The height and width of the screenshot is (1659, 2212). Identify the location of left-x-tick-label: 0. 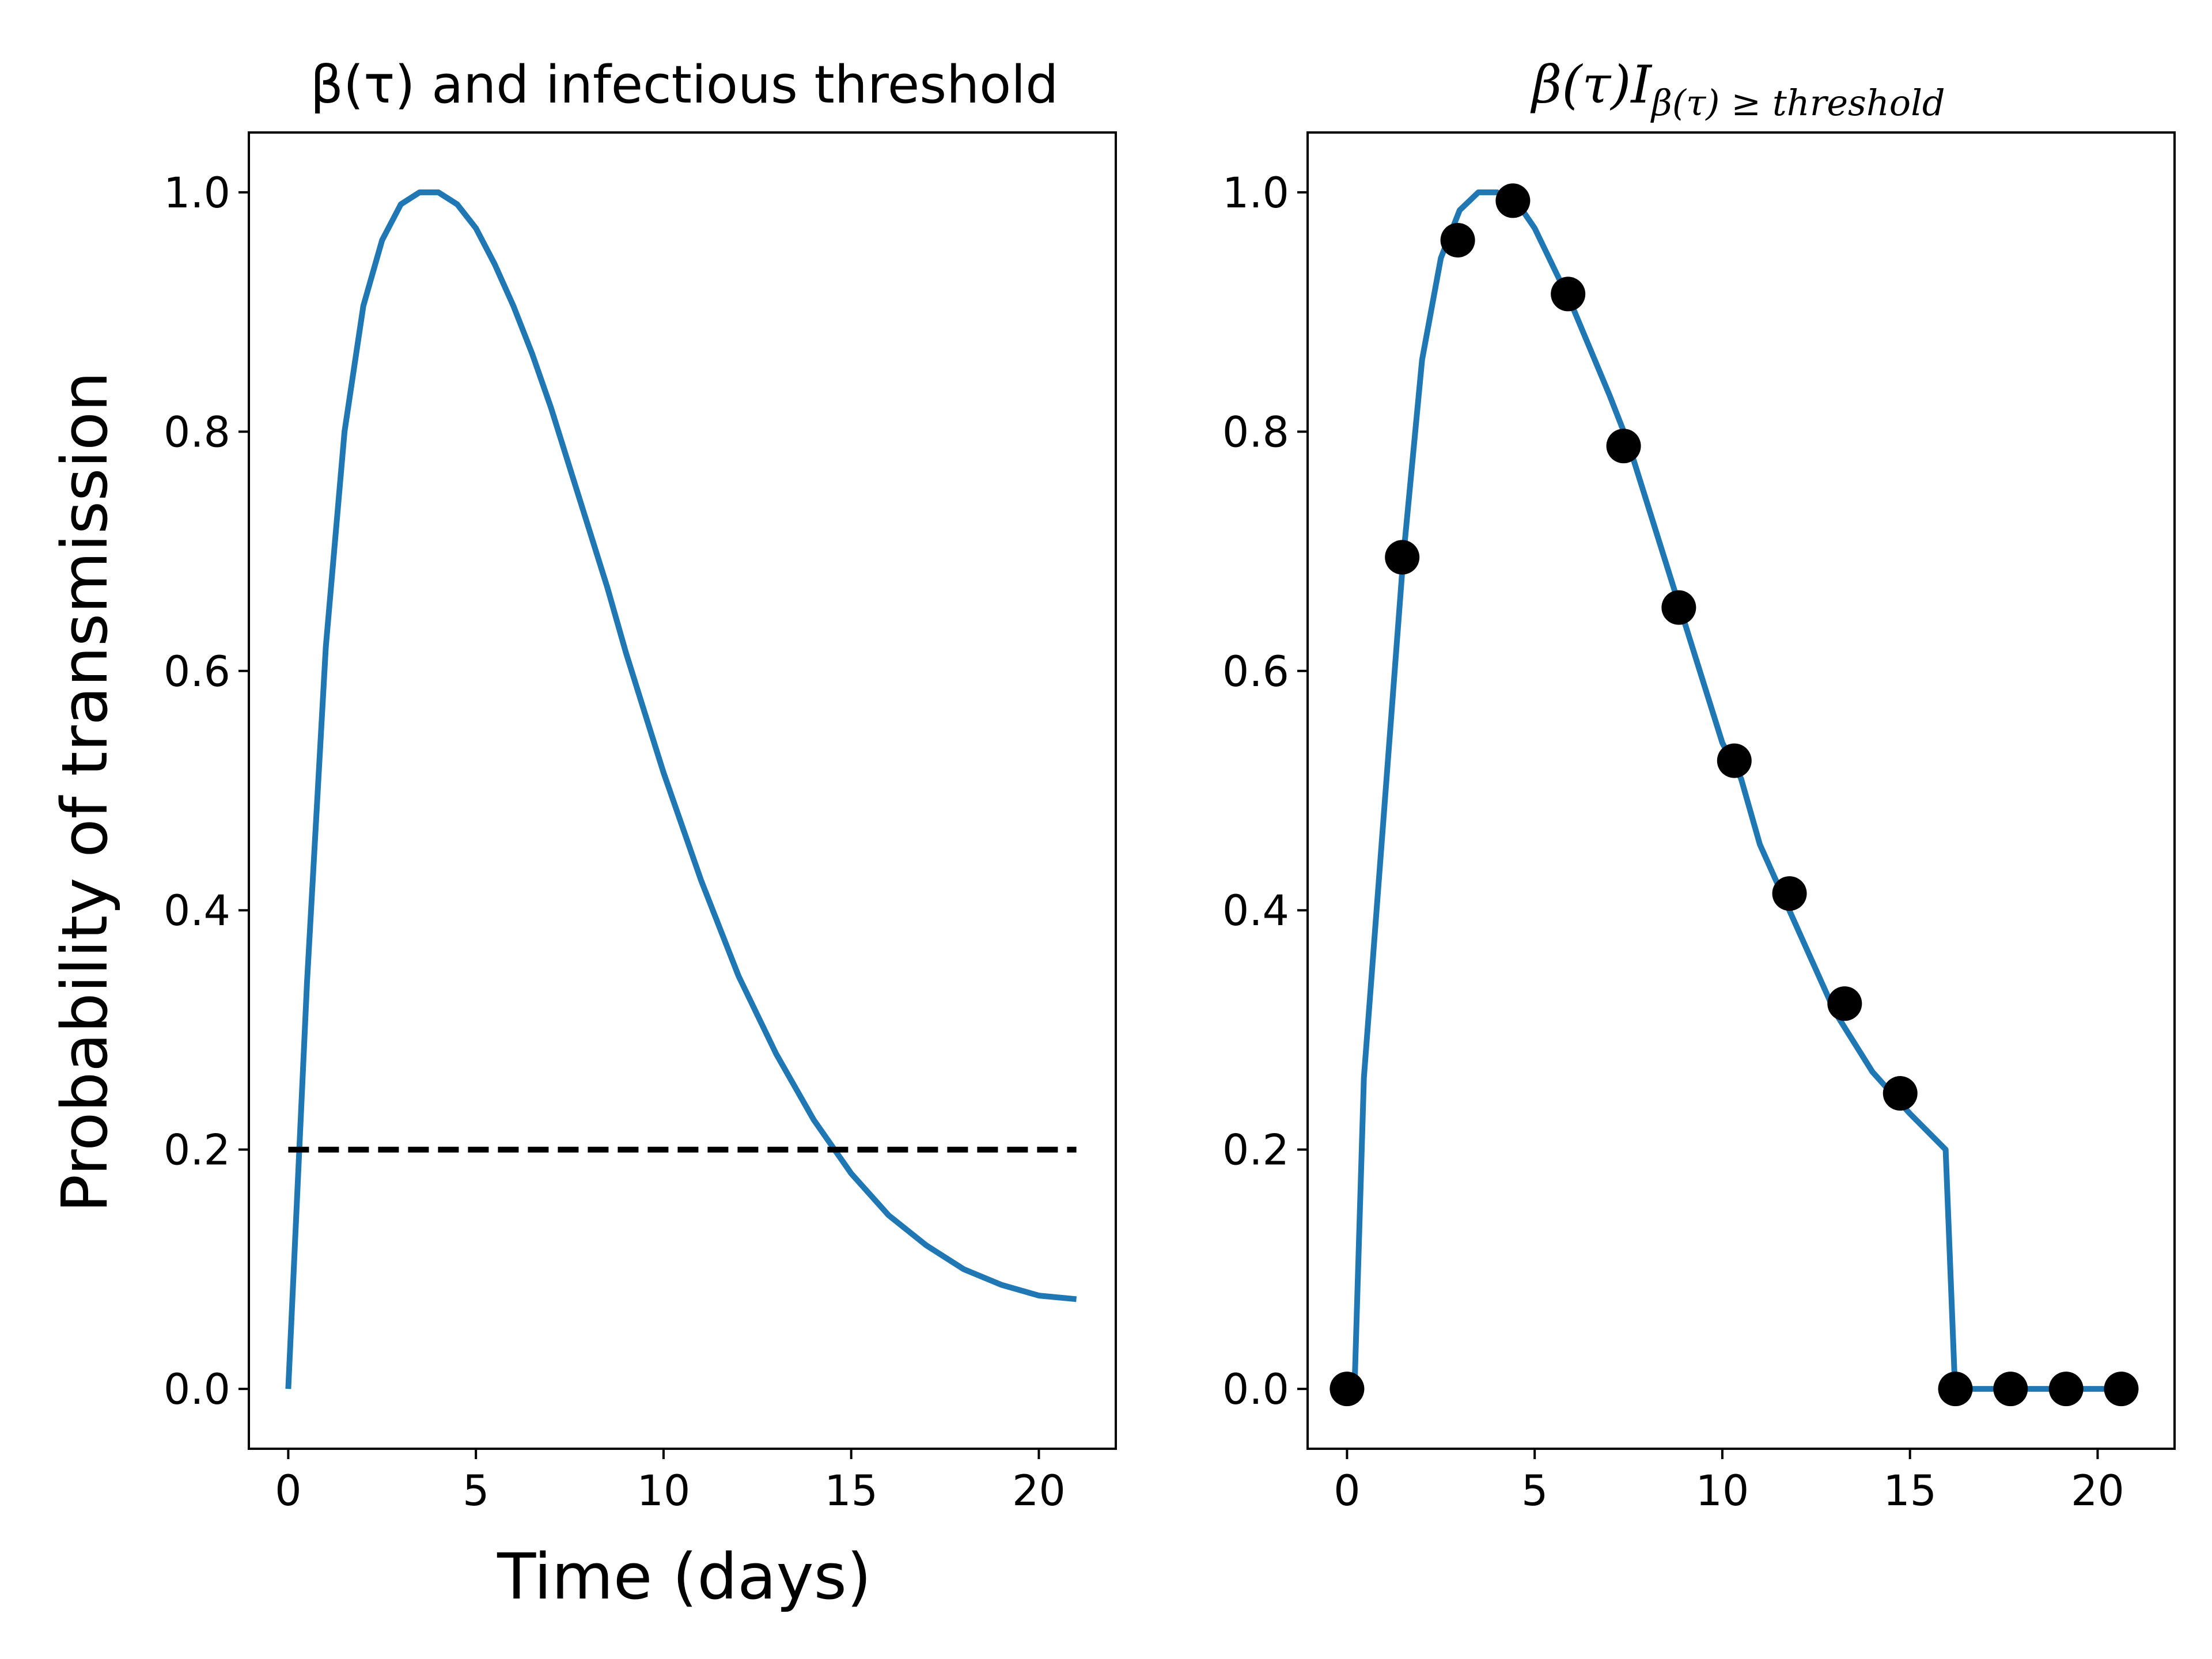
(288, 1491).